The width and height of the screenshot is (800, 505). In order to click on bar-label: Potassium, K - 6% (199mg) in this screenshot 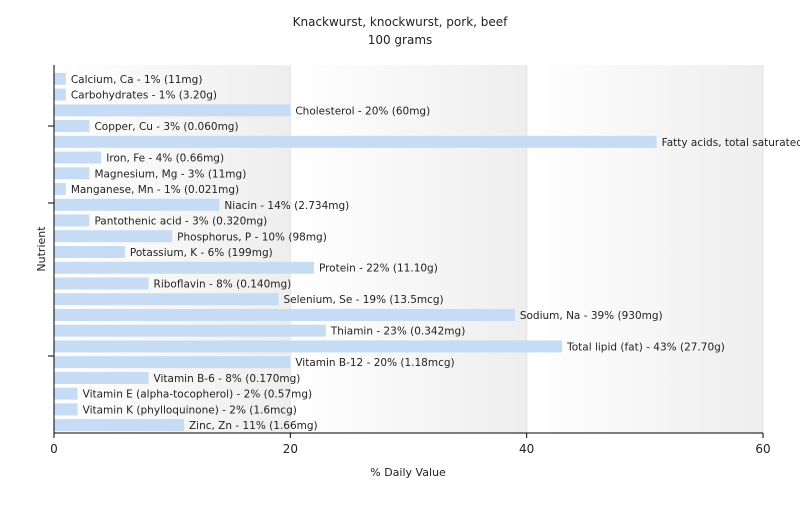, I will do `click(201, 253)`.